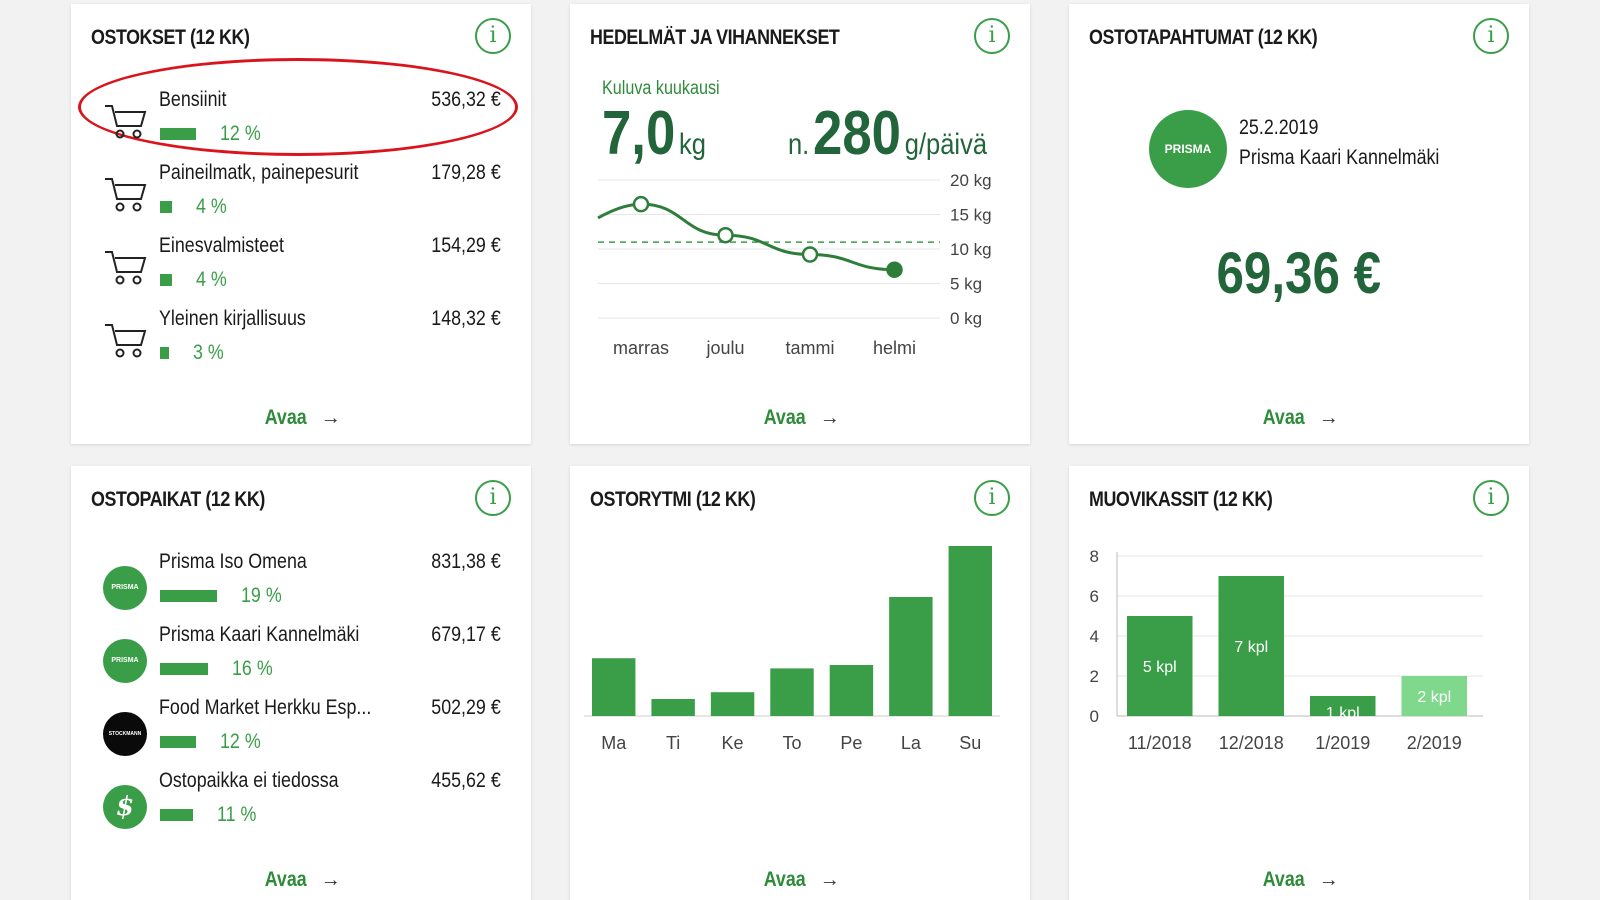 The width and height of the screenshot is (1600, 900). What do you see at coordinates (894, 348) in the screenshot?
I see `x-tick-label: helmi` at bounding box center [894, 348].